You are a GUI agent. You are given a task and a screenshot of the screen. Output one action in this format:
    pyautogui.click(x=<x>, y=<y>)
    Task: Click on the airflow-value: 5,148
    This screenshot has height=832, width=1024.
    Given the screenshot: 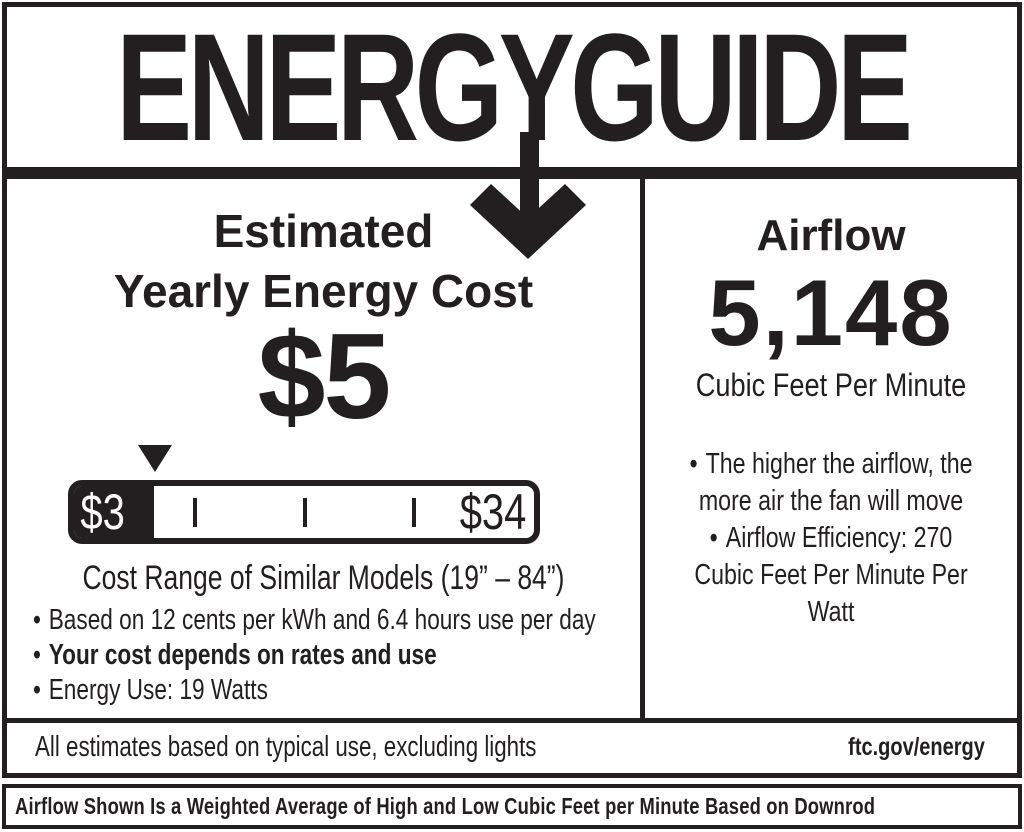 What is the action you would take?
    pyautogui.click(x=831, y=312)
    